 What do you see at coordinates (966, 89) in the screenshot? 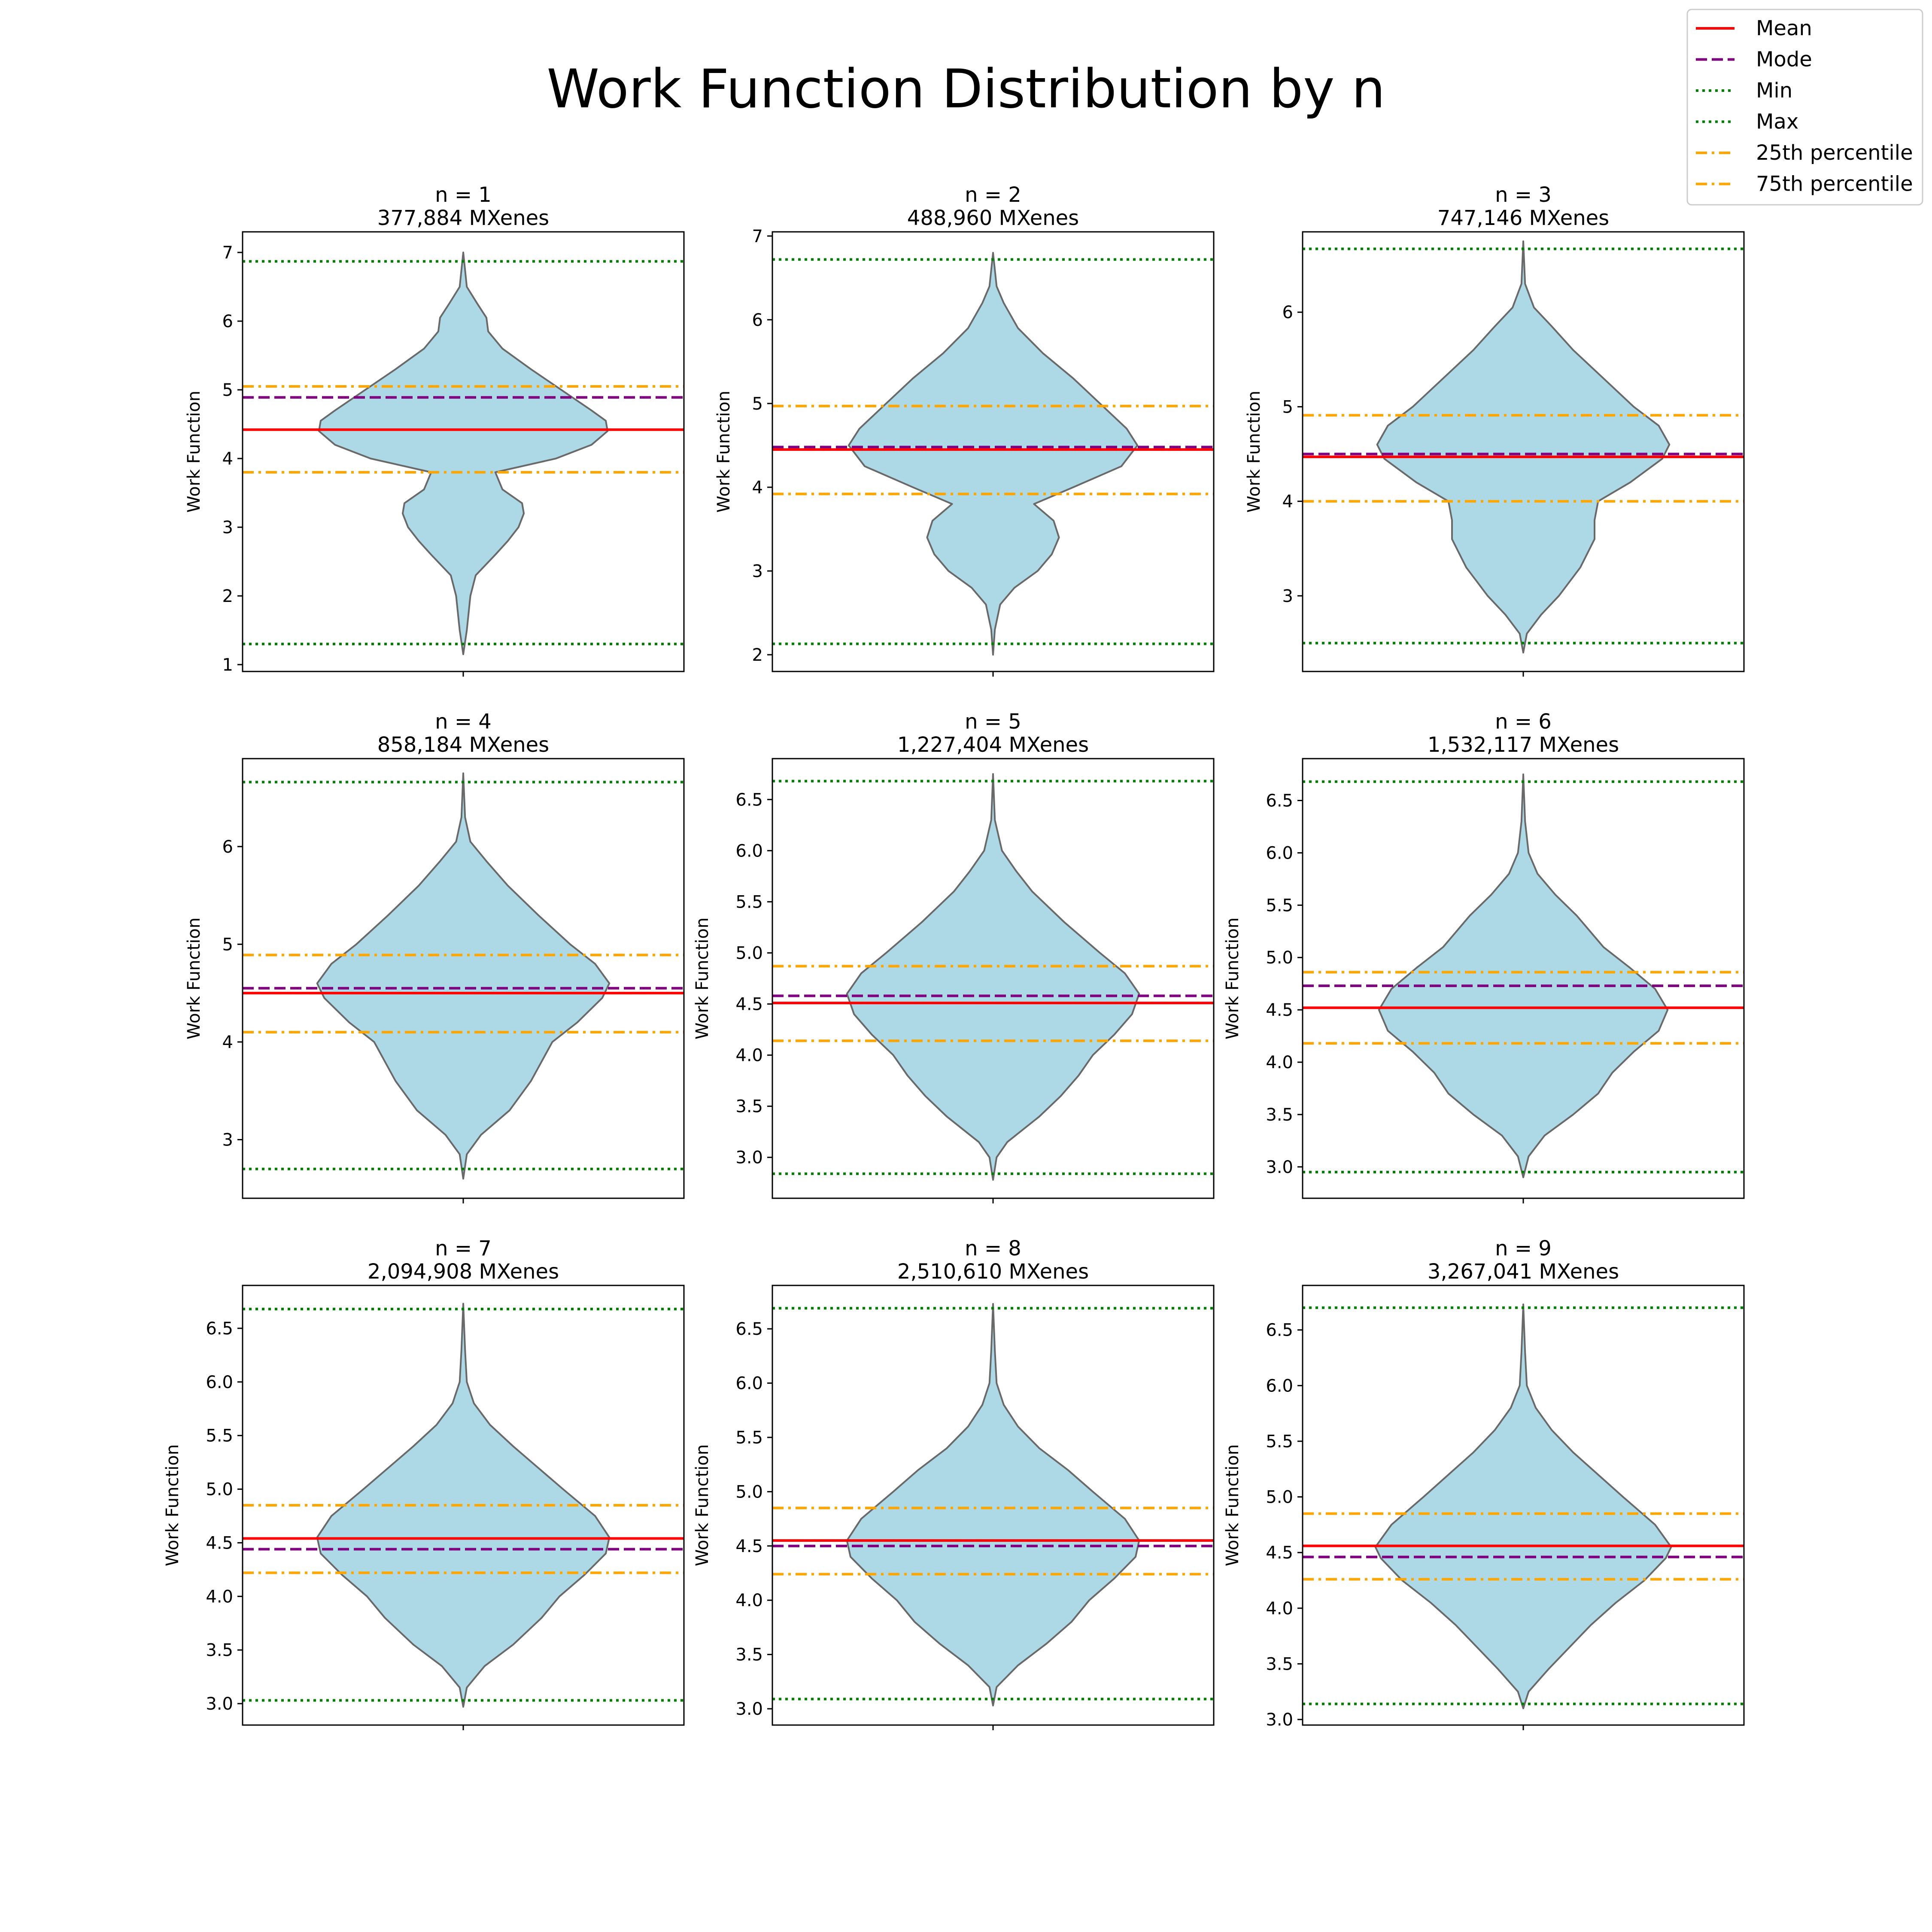
I see `figure-title: Work Function Distribution by n` at bounding box center [966, 89].